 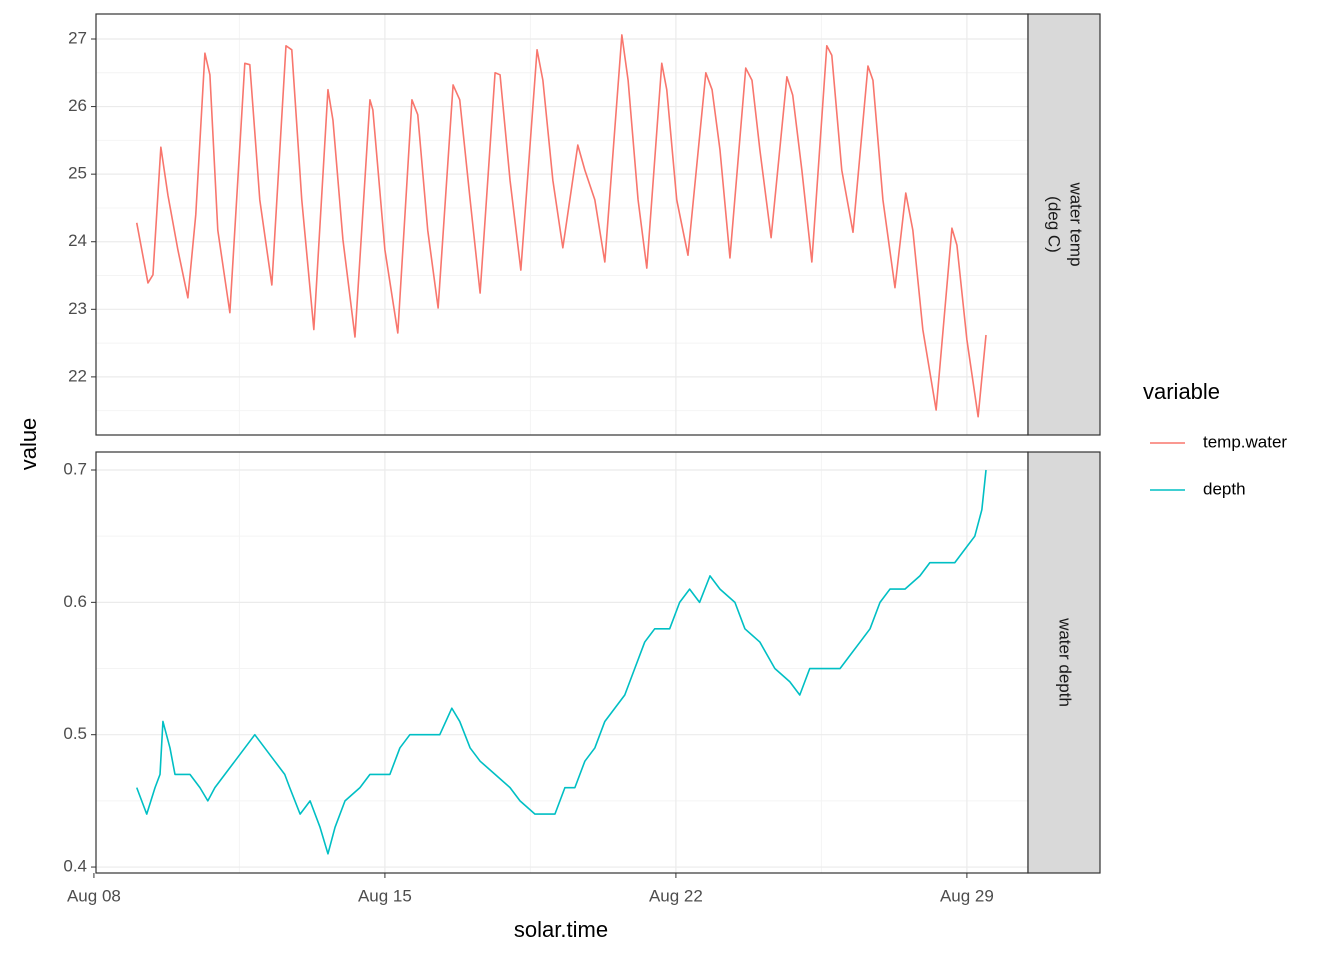 I want to click on x-axis-title: solar.time, so click(x=561, y=929).